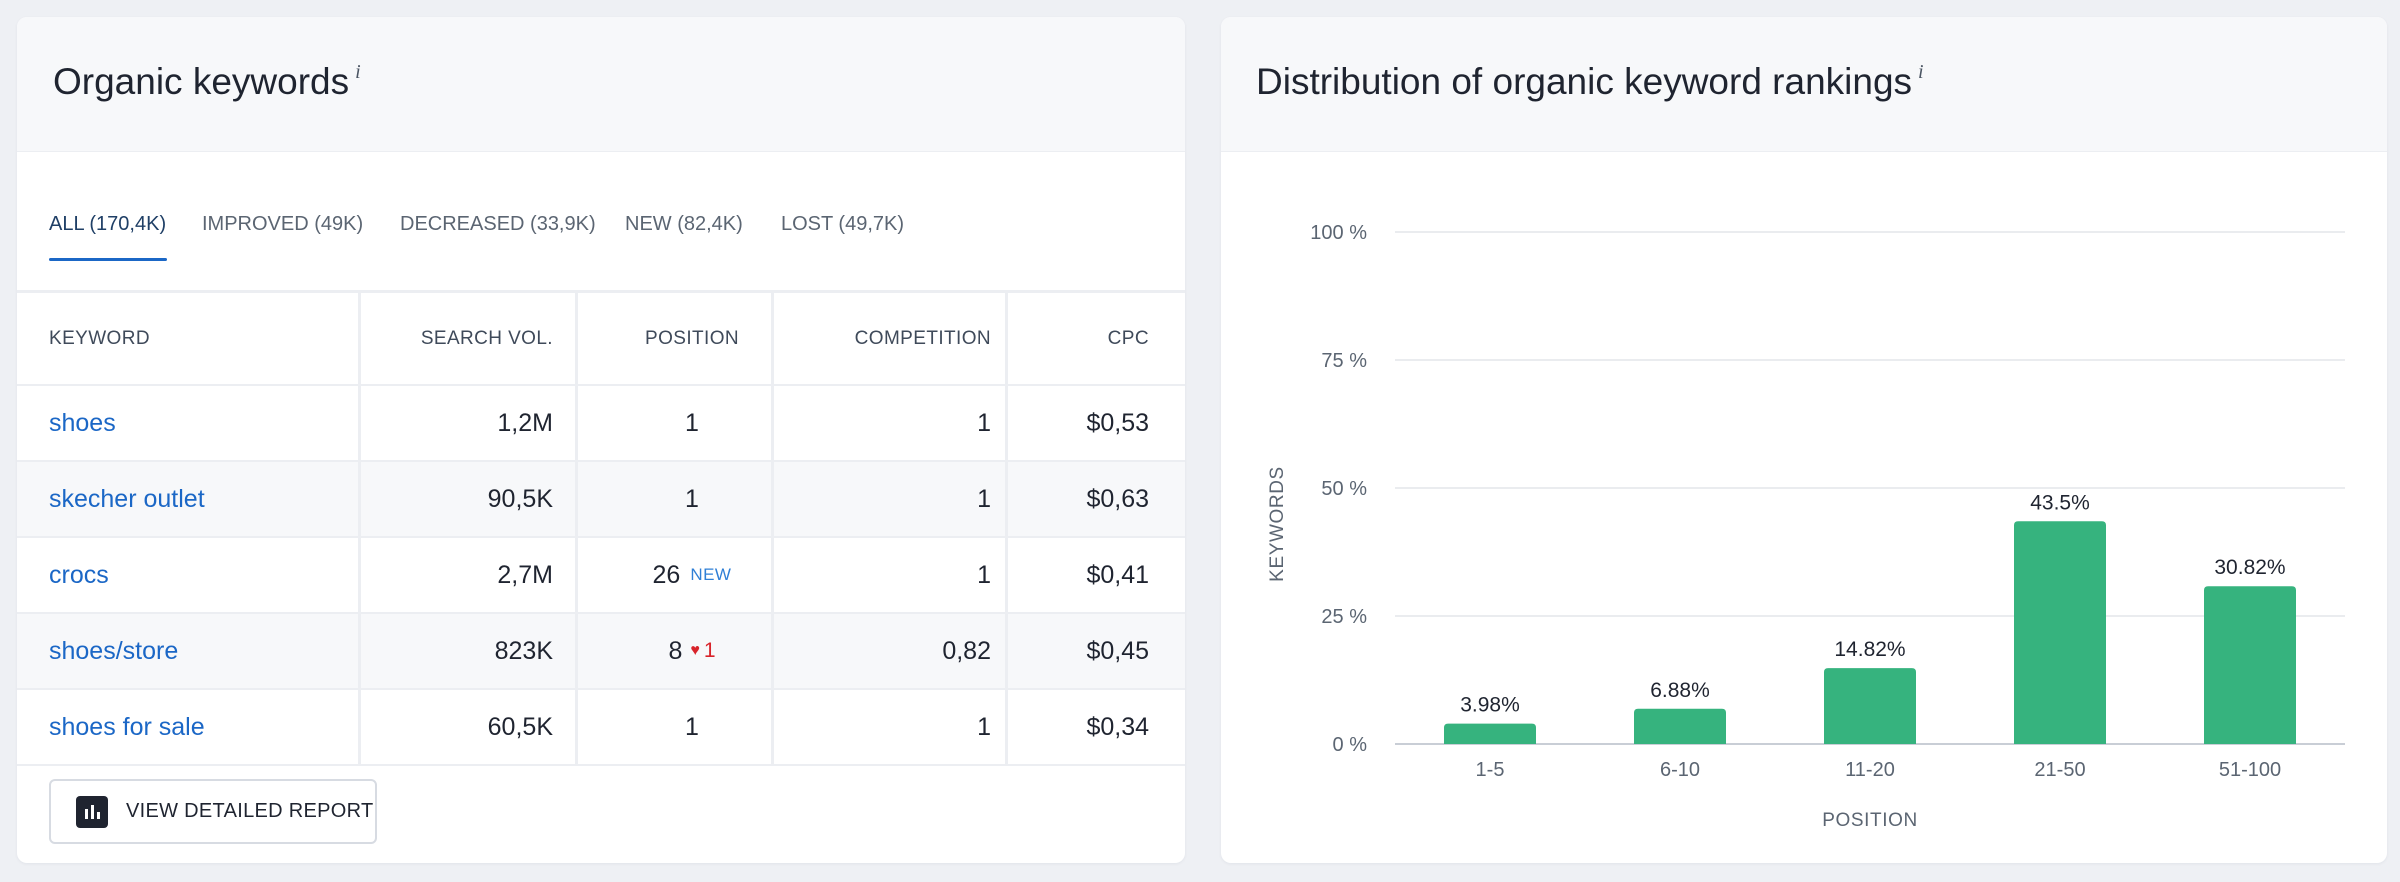 The width and height of the screenshot is (2400, 882). I want to click on organic-keywords-title: Organic keywords i, so click(207, 82).